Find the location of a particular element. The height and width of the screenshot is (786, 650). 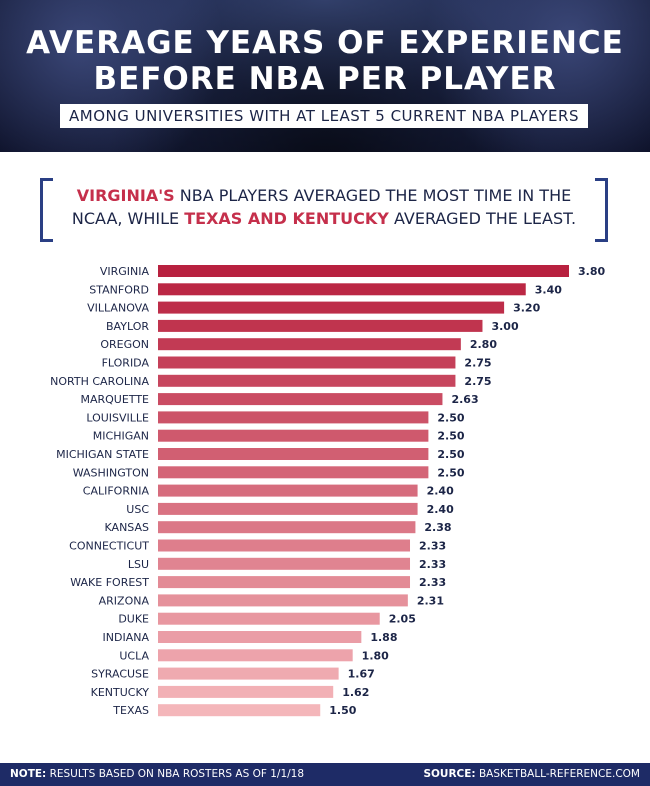

category-label: LOUISVILLE is located at coordinates (117, 417).